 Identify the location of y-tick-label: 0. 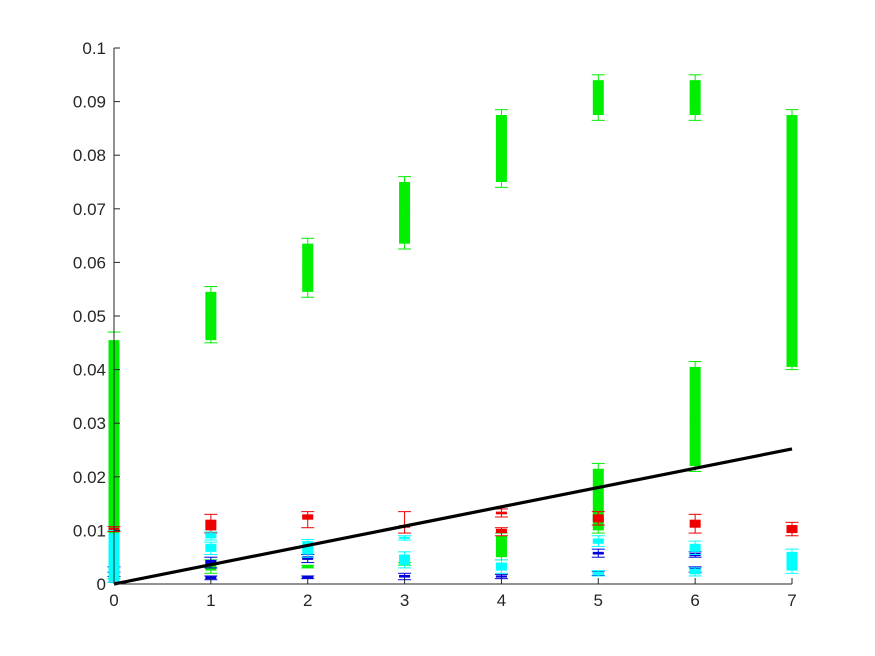
(101, 584).